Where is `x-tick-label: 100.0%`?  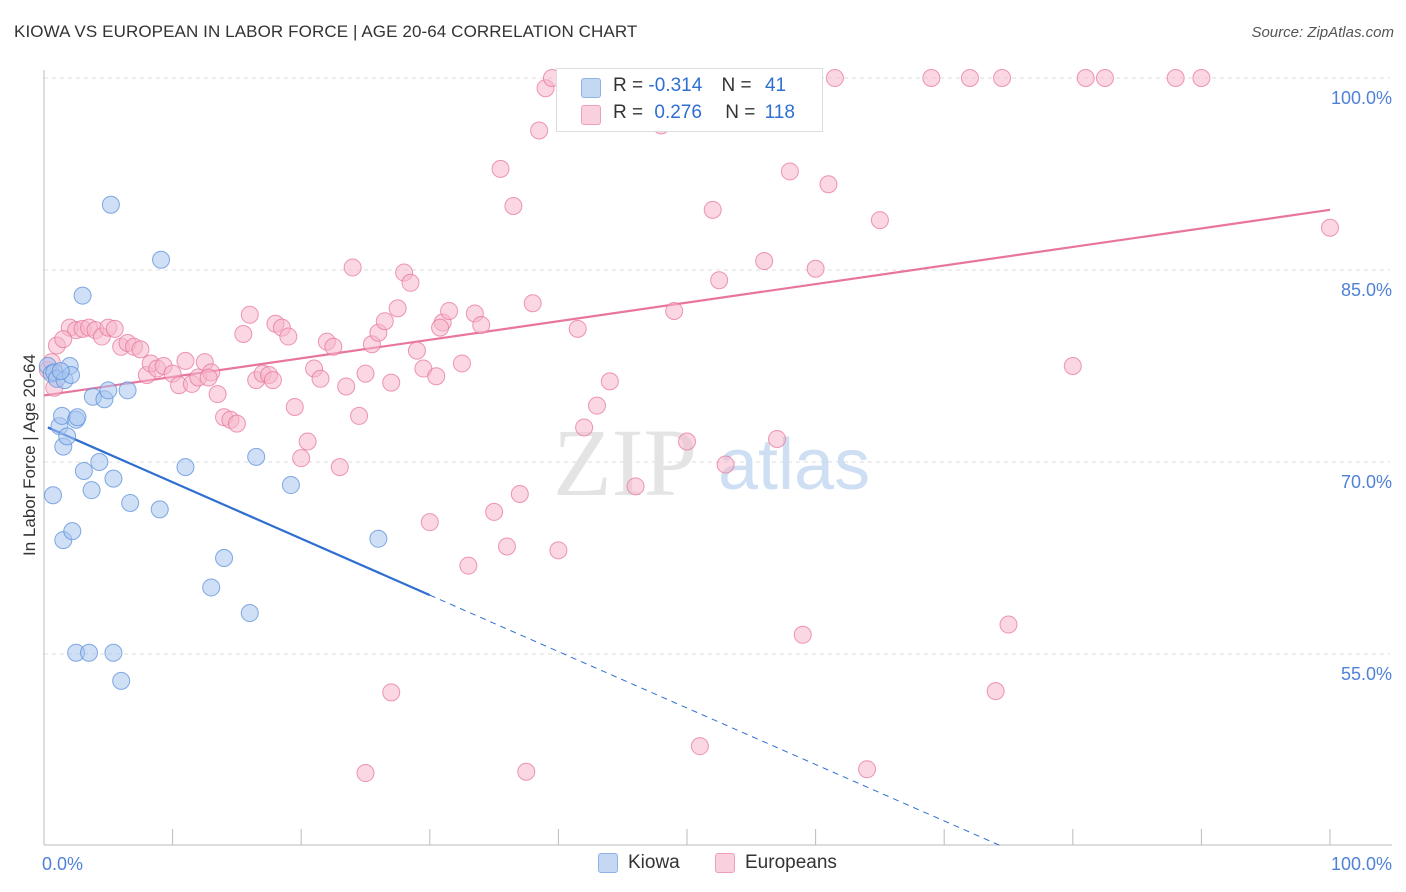
x-tick-label: 100.0% is located at coordinates (1361, 864).